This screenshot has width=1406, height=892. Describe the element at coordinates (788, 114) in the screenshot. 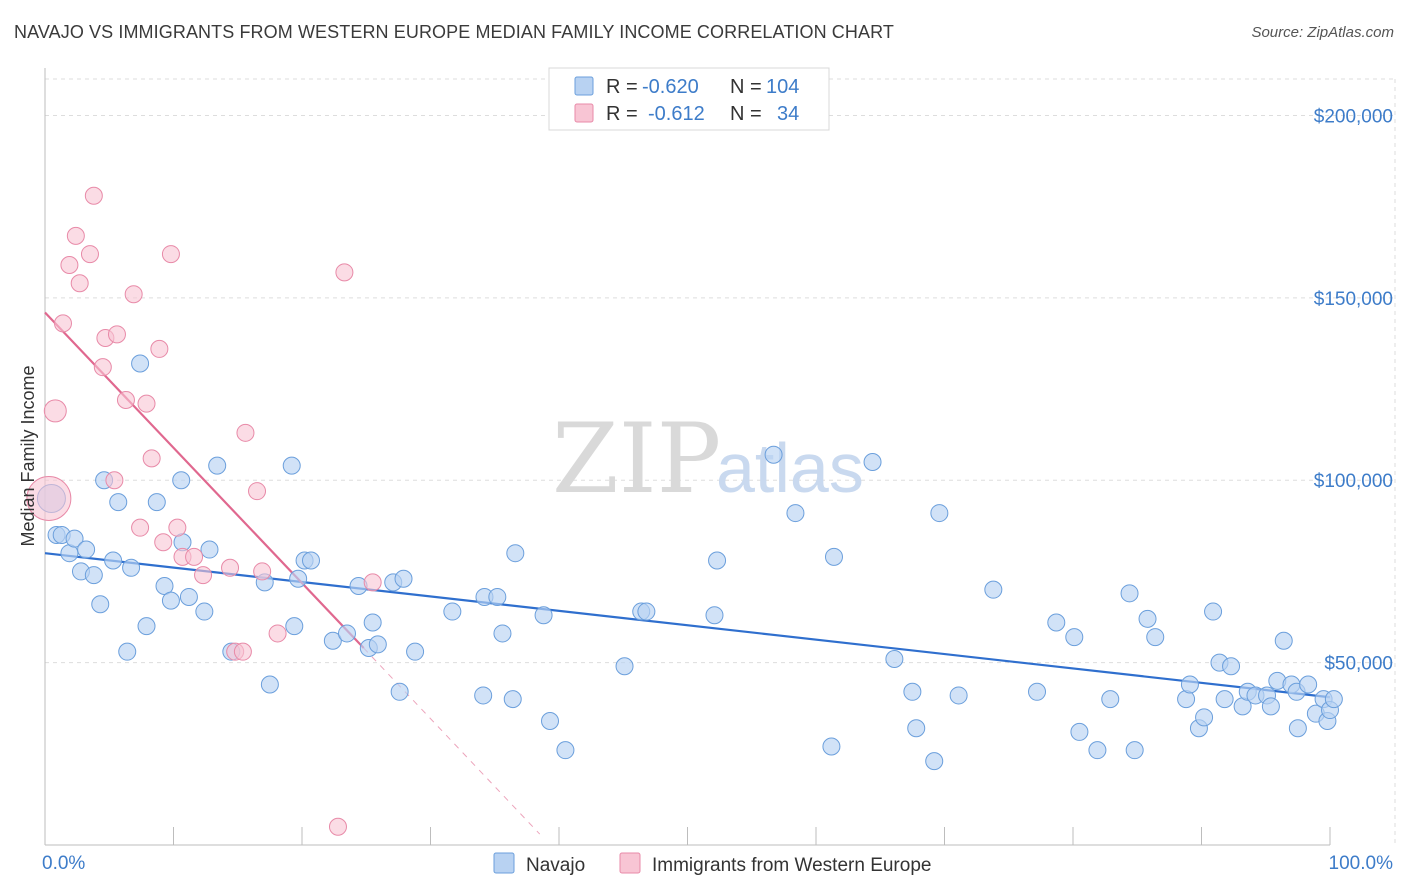

I see `legend-imm-n-value: 34` at that location.